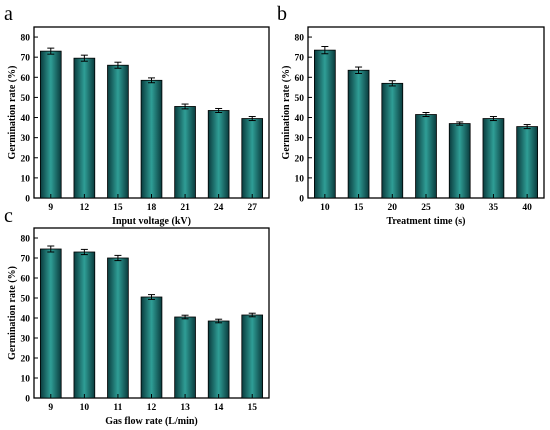 The height and width of the screenshot is (430, 550). I want to click on x-tick-label: 20, so click(393, 208).